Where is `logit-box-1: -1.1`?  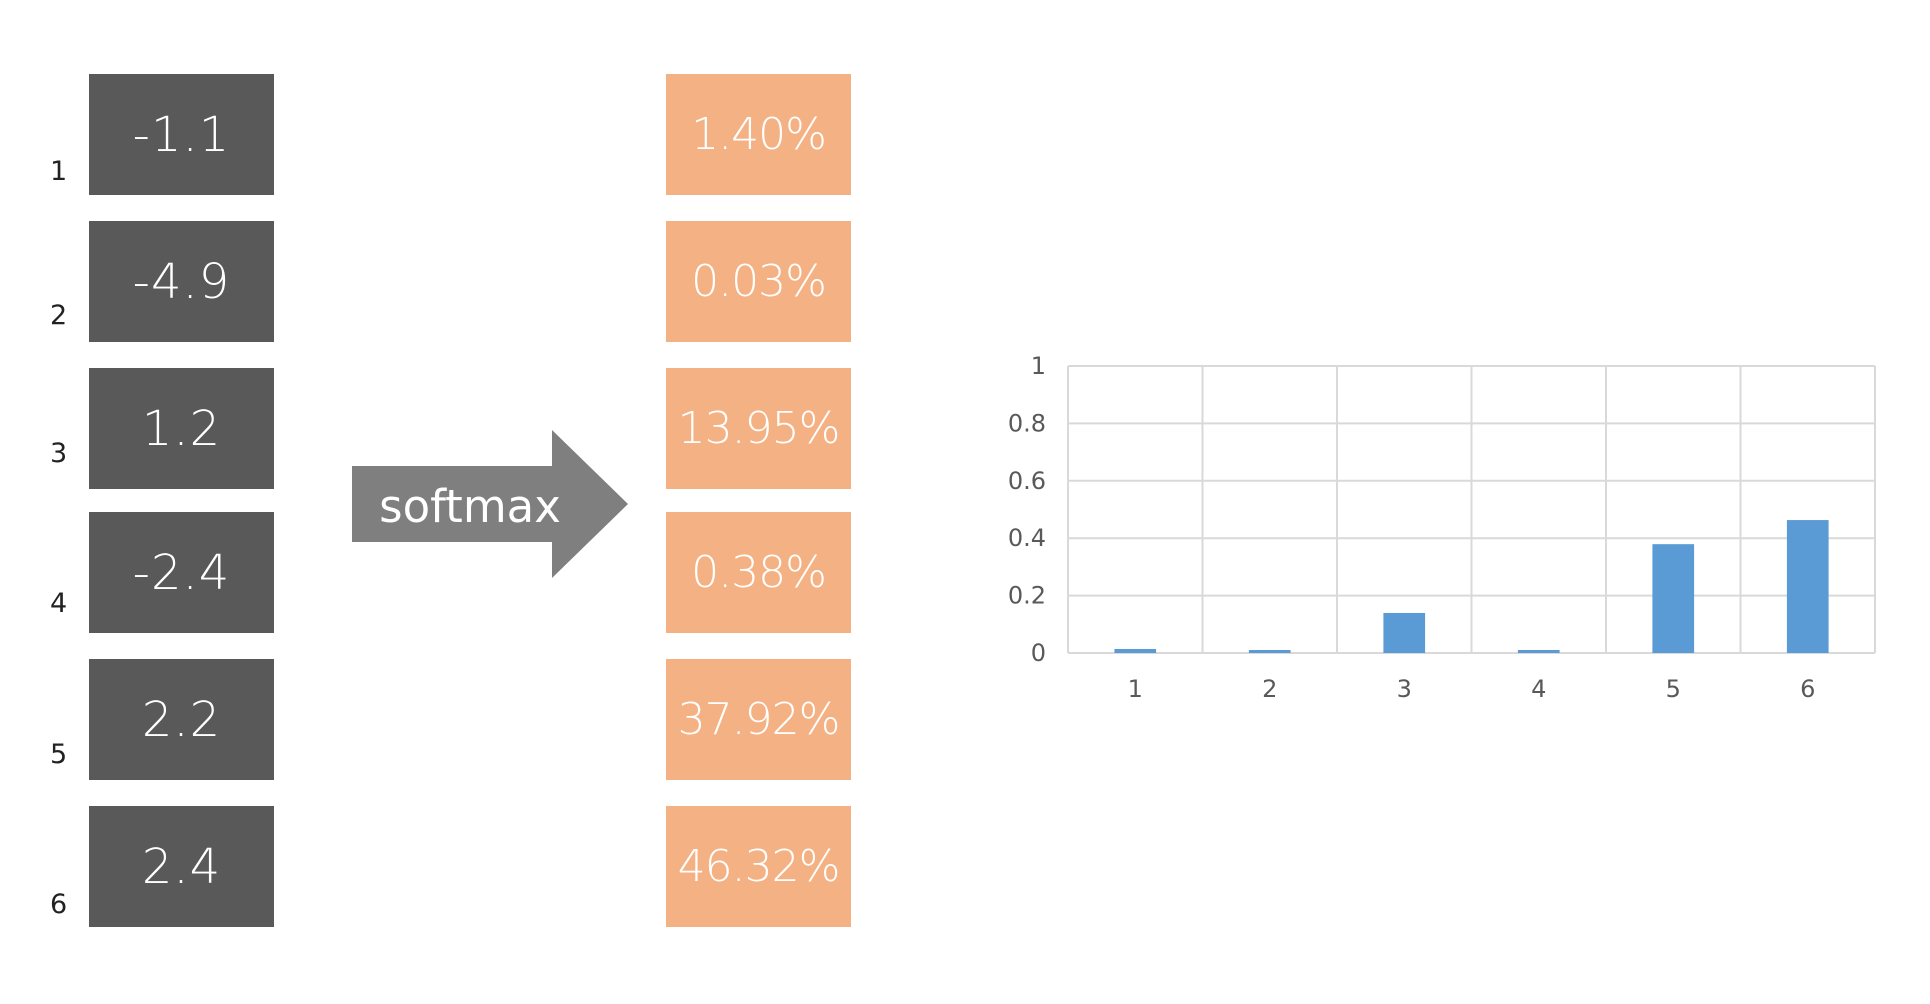
logit-box-1: -1.1 is located at coordinates (181, 134).